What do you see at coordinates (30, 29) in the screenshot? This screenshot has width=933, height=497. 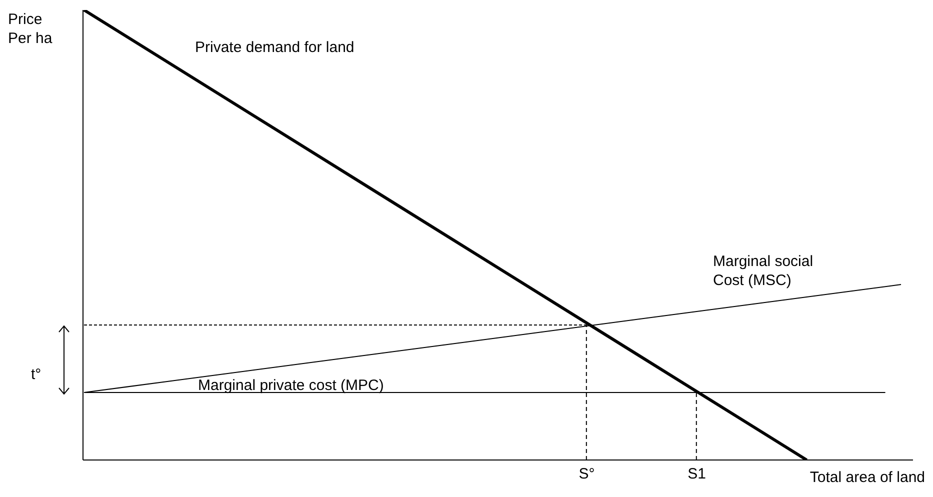 I see `y-axis-title: Price Per ha` at bounding box center [30, 29].